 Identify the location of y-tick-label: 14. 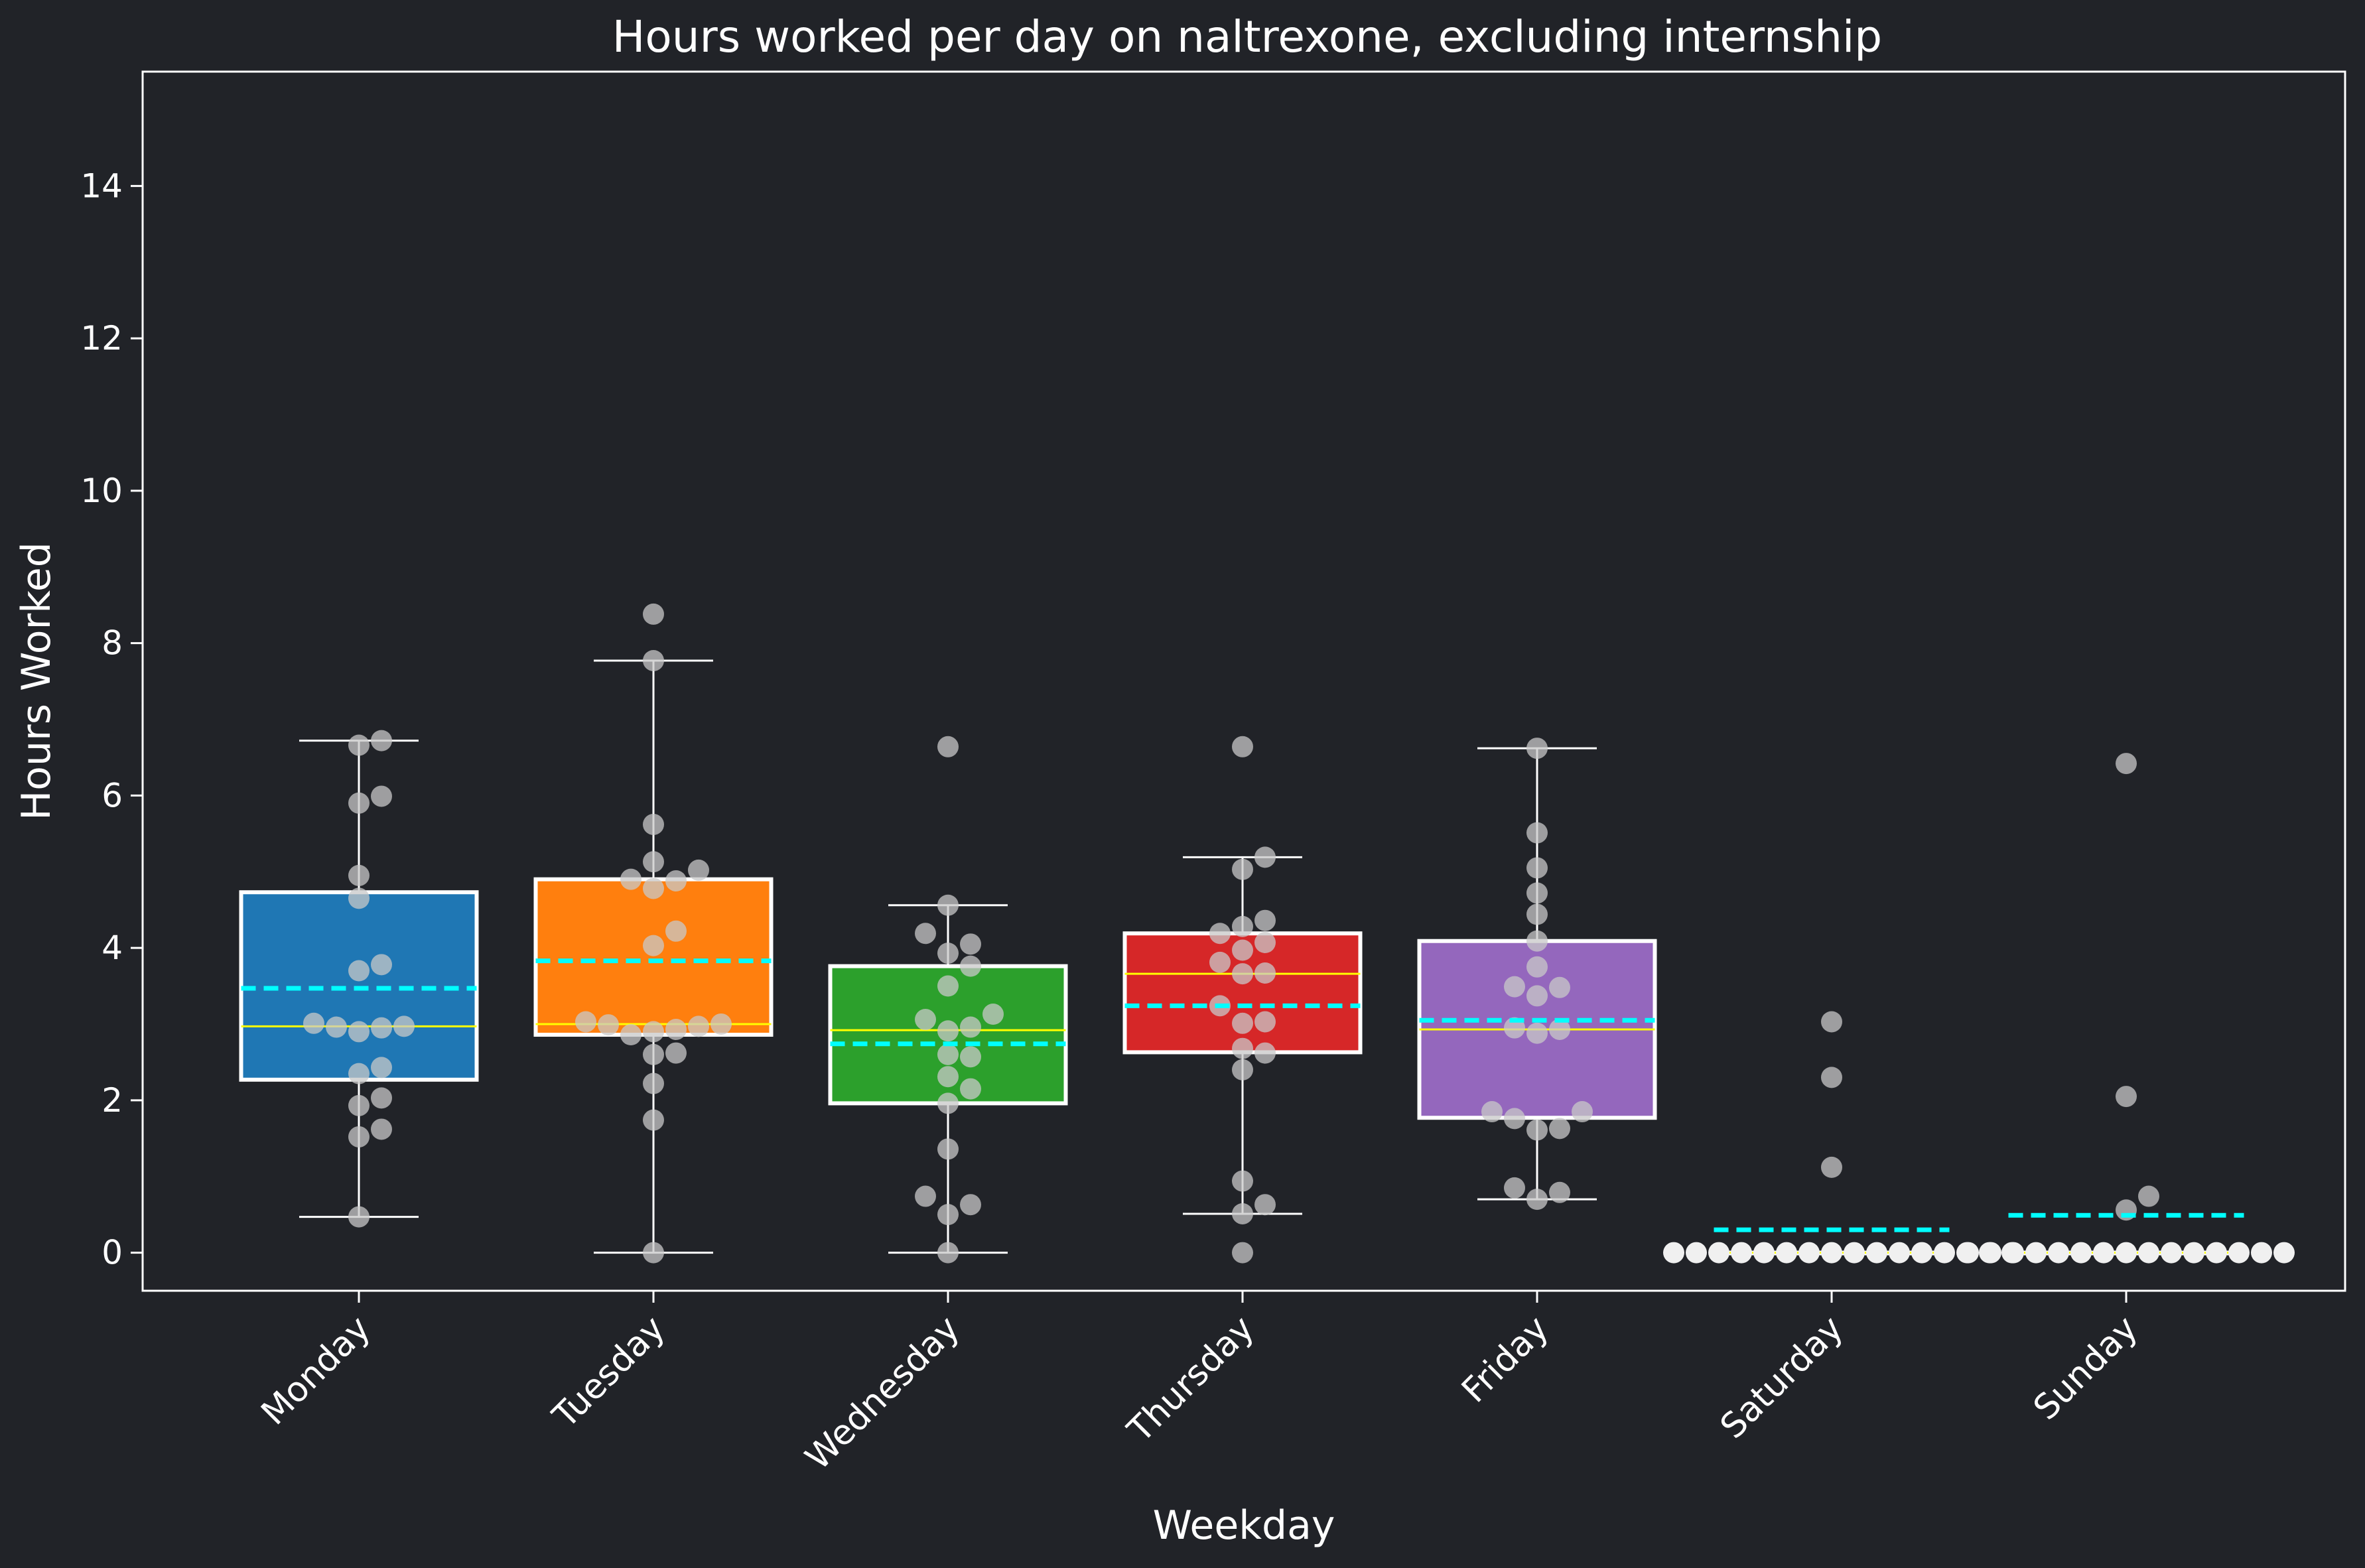
(101, 186).